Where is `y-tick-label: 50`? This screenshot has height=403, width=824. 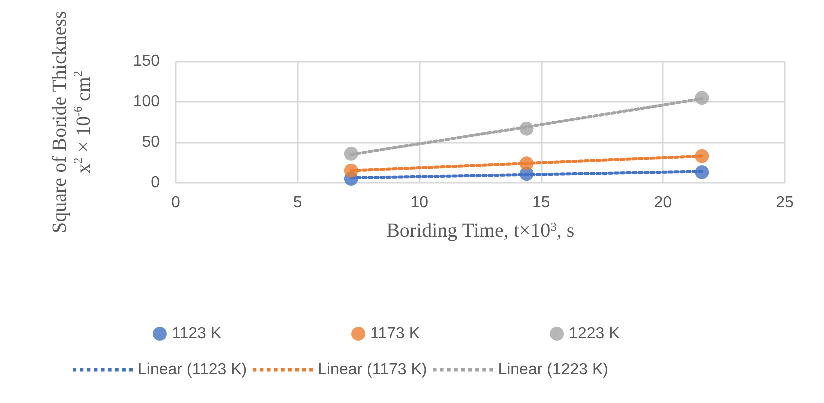 y-tick-label: 50 is located at coordinates (151, 143).